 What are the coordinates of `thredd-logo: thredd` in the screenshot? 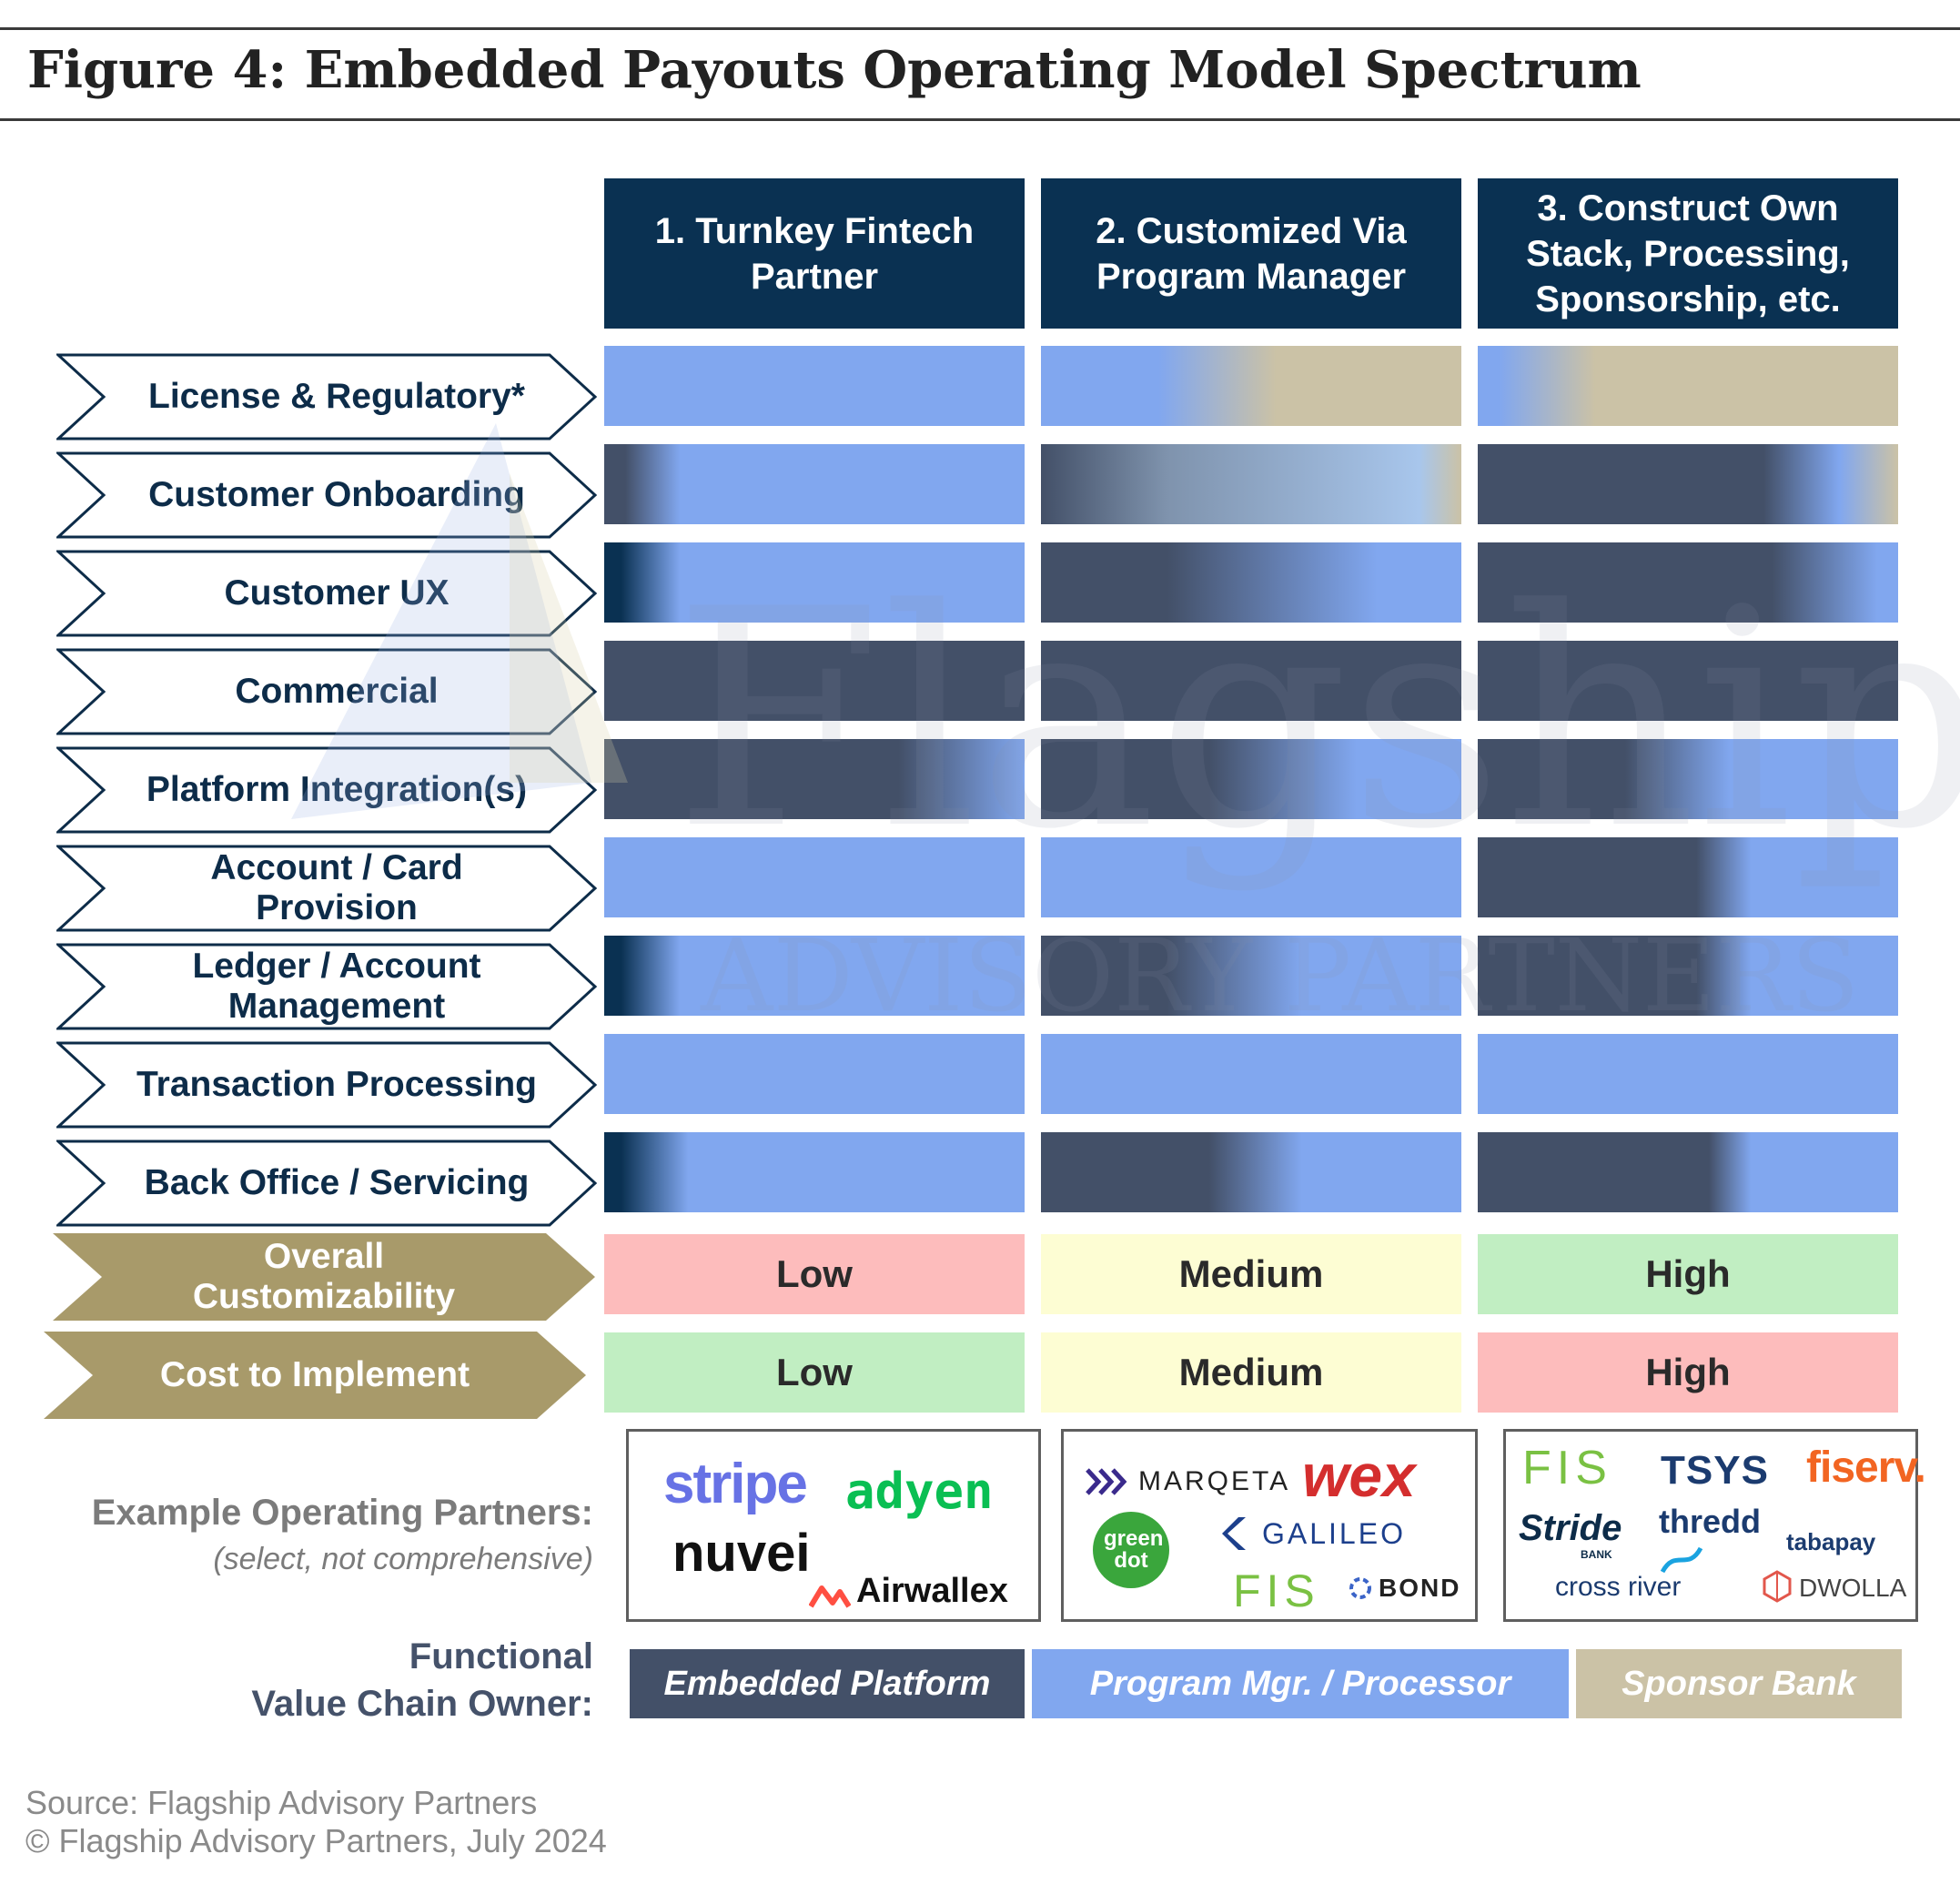 It's located at (1710, 1521).